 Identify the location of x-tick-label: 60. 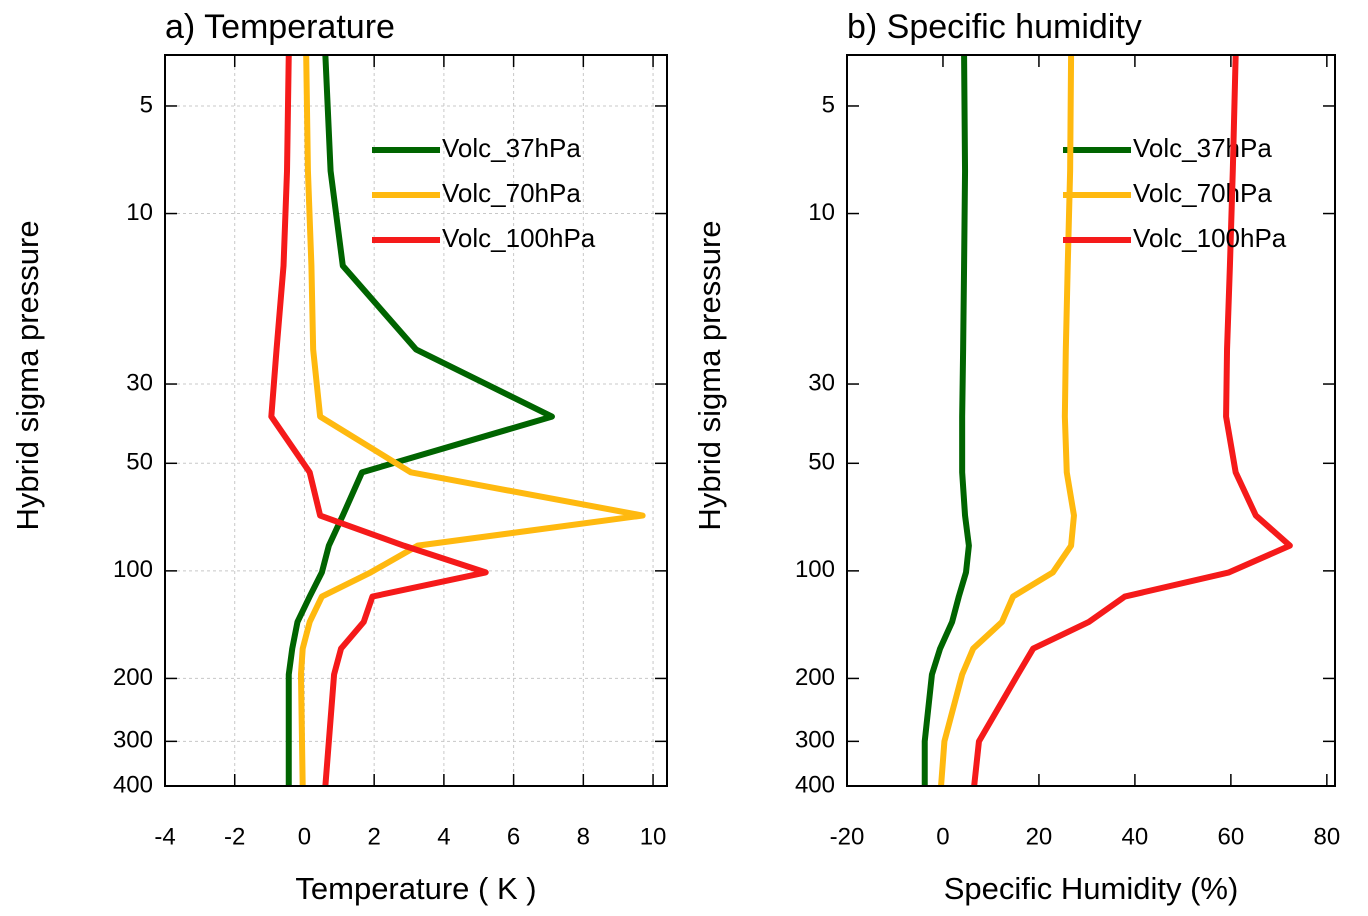
(1231, 836).